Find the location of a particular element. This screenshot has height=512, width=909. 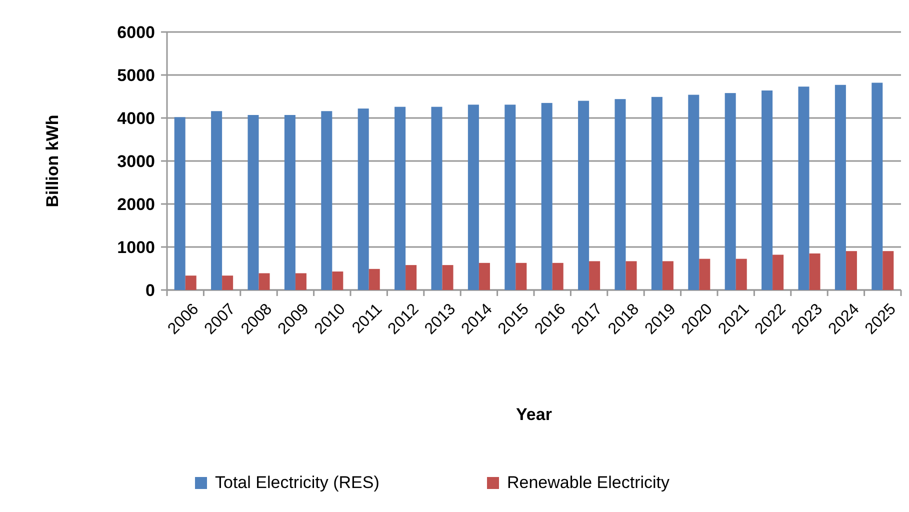

y-tick-label: 6000 is located at coordinates (136, 32).